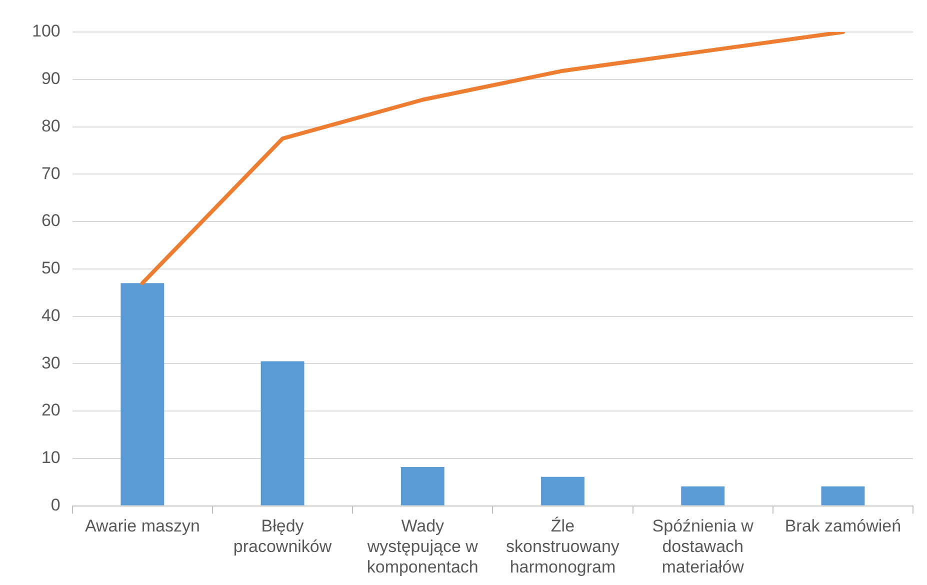  I want to click on y-tick-label: 0, so click(55, 504).